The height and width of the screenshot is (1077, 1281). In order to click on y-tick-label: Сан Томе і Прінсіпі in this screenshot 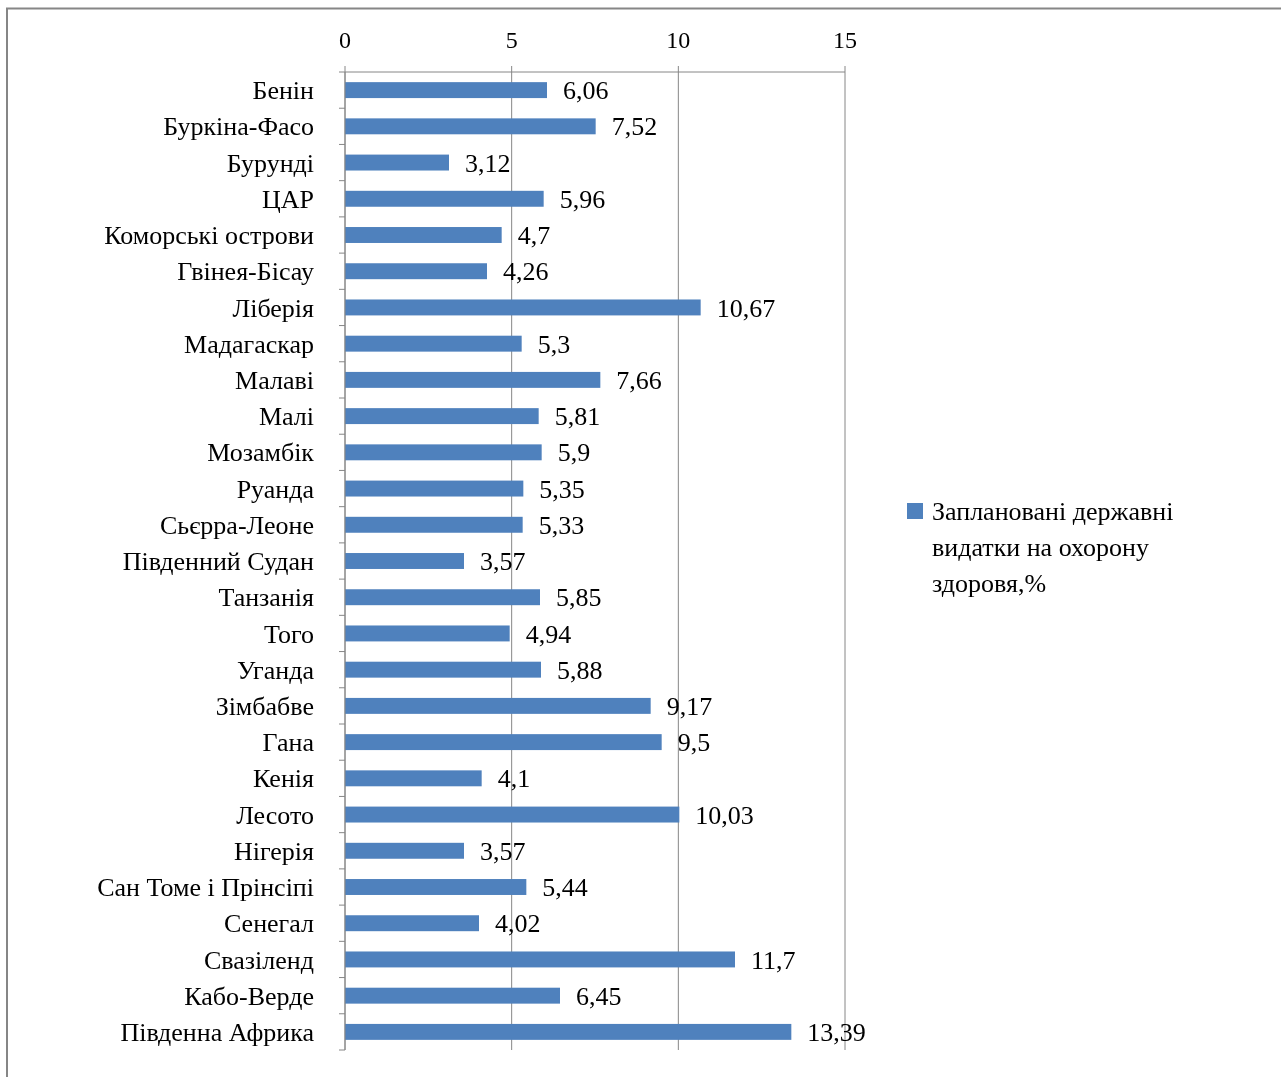, I will do `click(205, 888)`.